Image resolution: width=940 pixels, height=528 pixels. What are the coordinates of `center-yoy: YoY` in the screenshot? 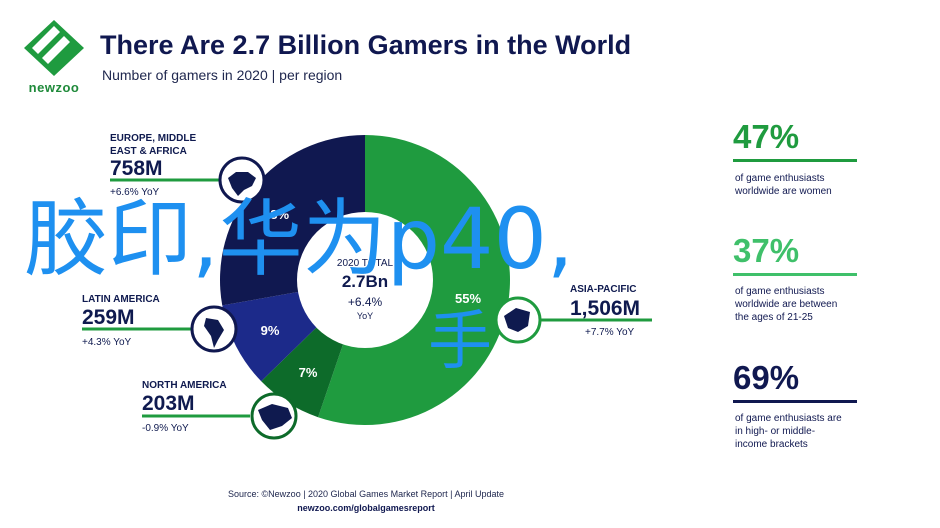 It's located at (365, 316).